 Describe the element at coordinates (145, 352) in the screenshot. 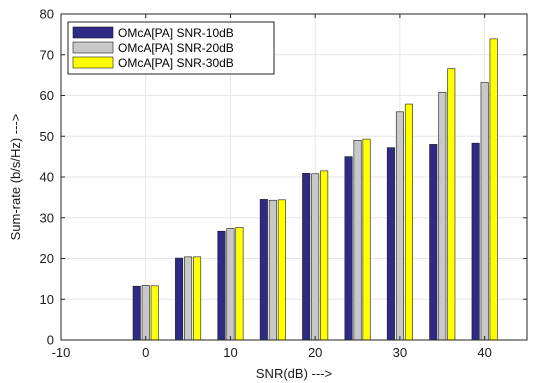

I see `x-tick-label: 0` at that location.